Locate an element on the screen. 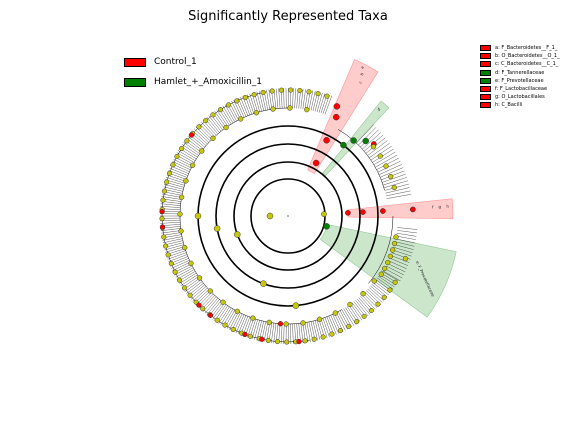 The height and width of the screenshot is (432, 576). clade-label-c: c is located at coordinates (360, 82).